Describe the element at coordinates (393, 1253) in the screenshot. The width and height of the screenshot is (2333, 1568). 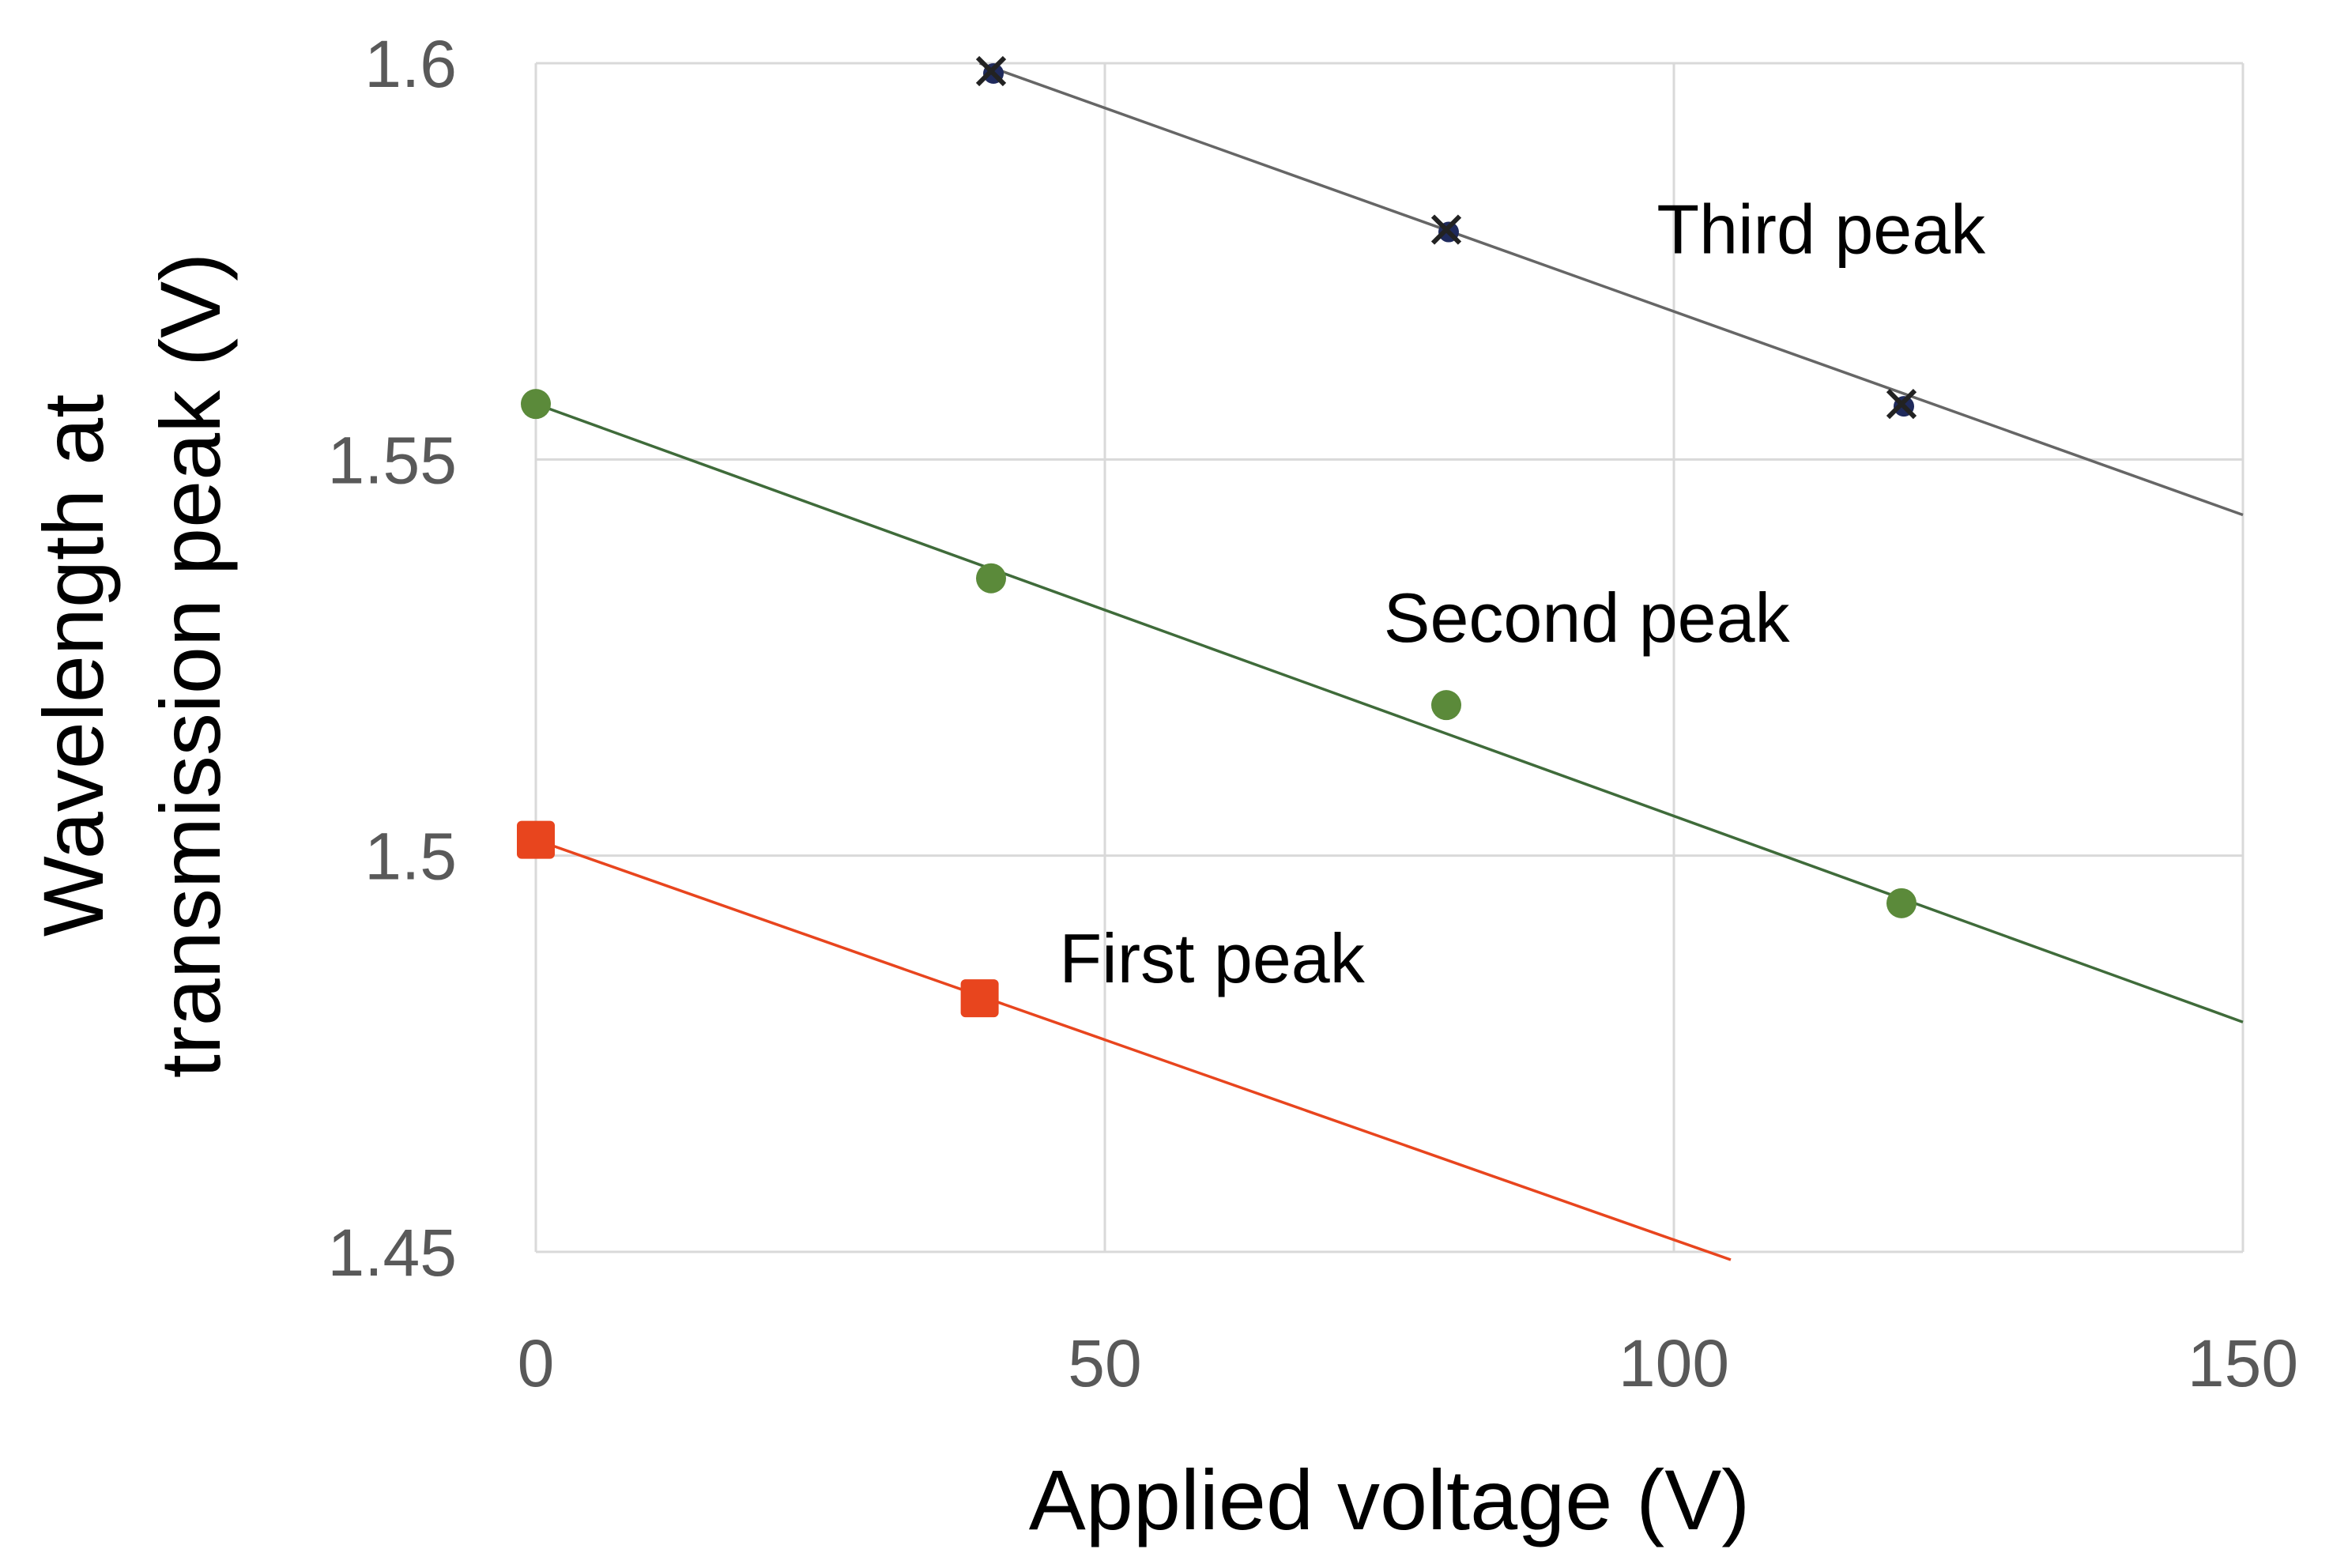
I see `y-tick-label: 1.45` at that location.